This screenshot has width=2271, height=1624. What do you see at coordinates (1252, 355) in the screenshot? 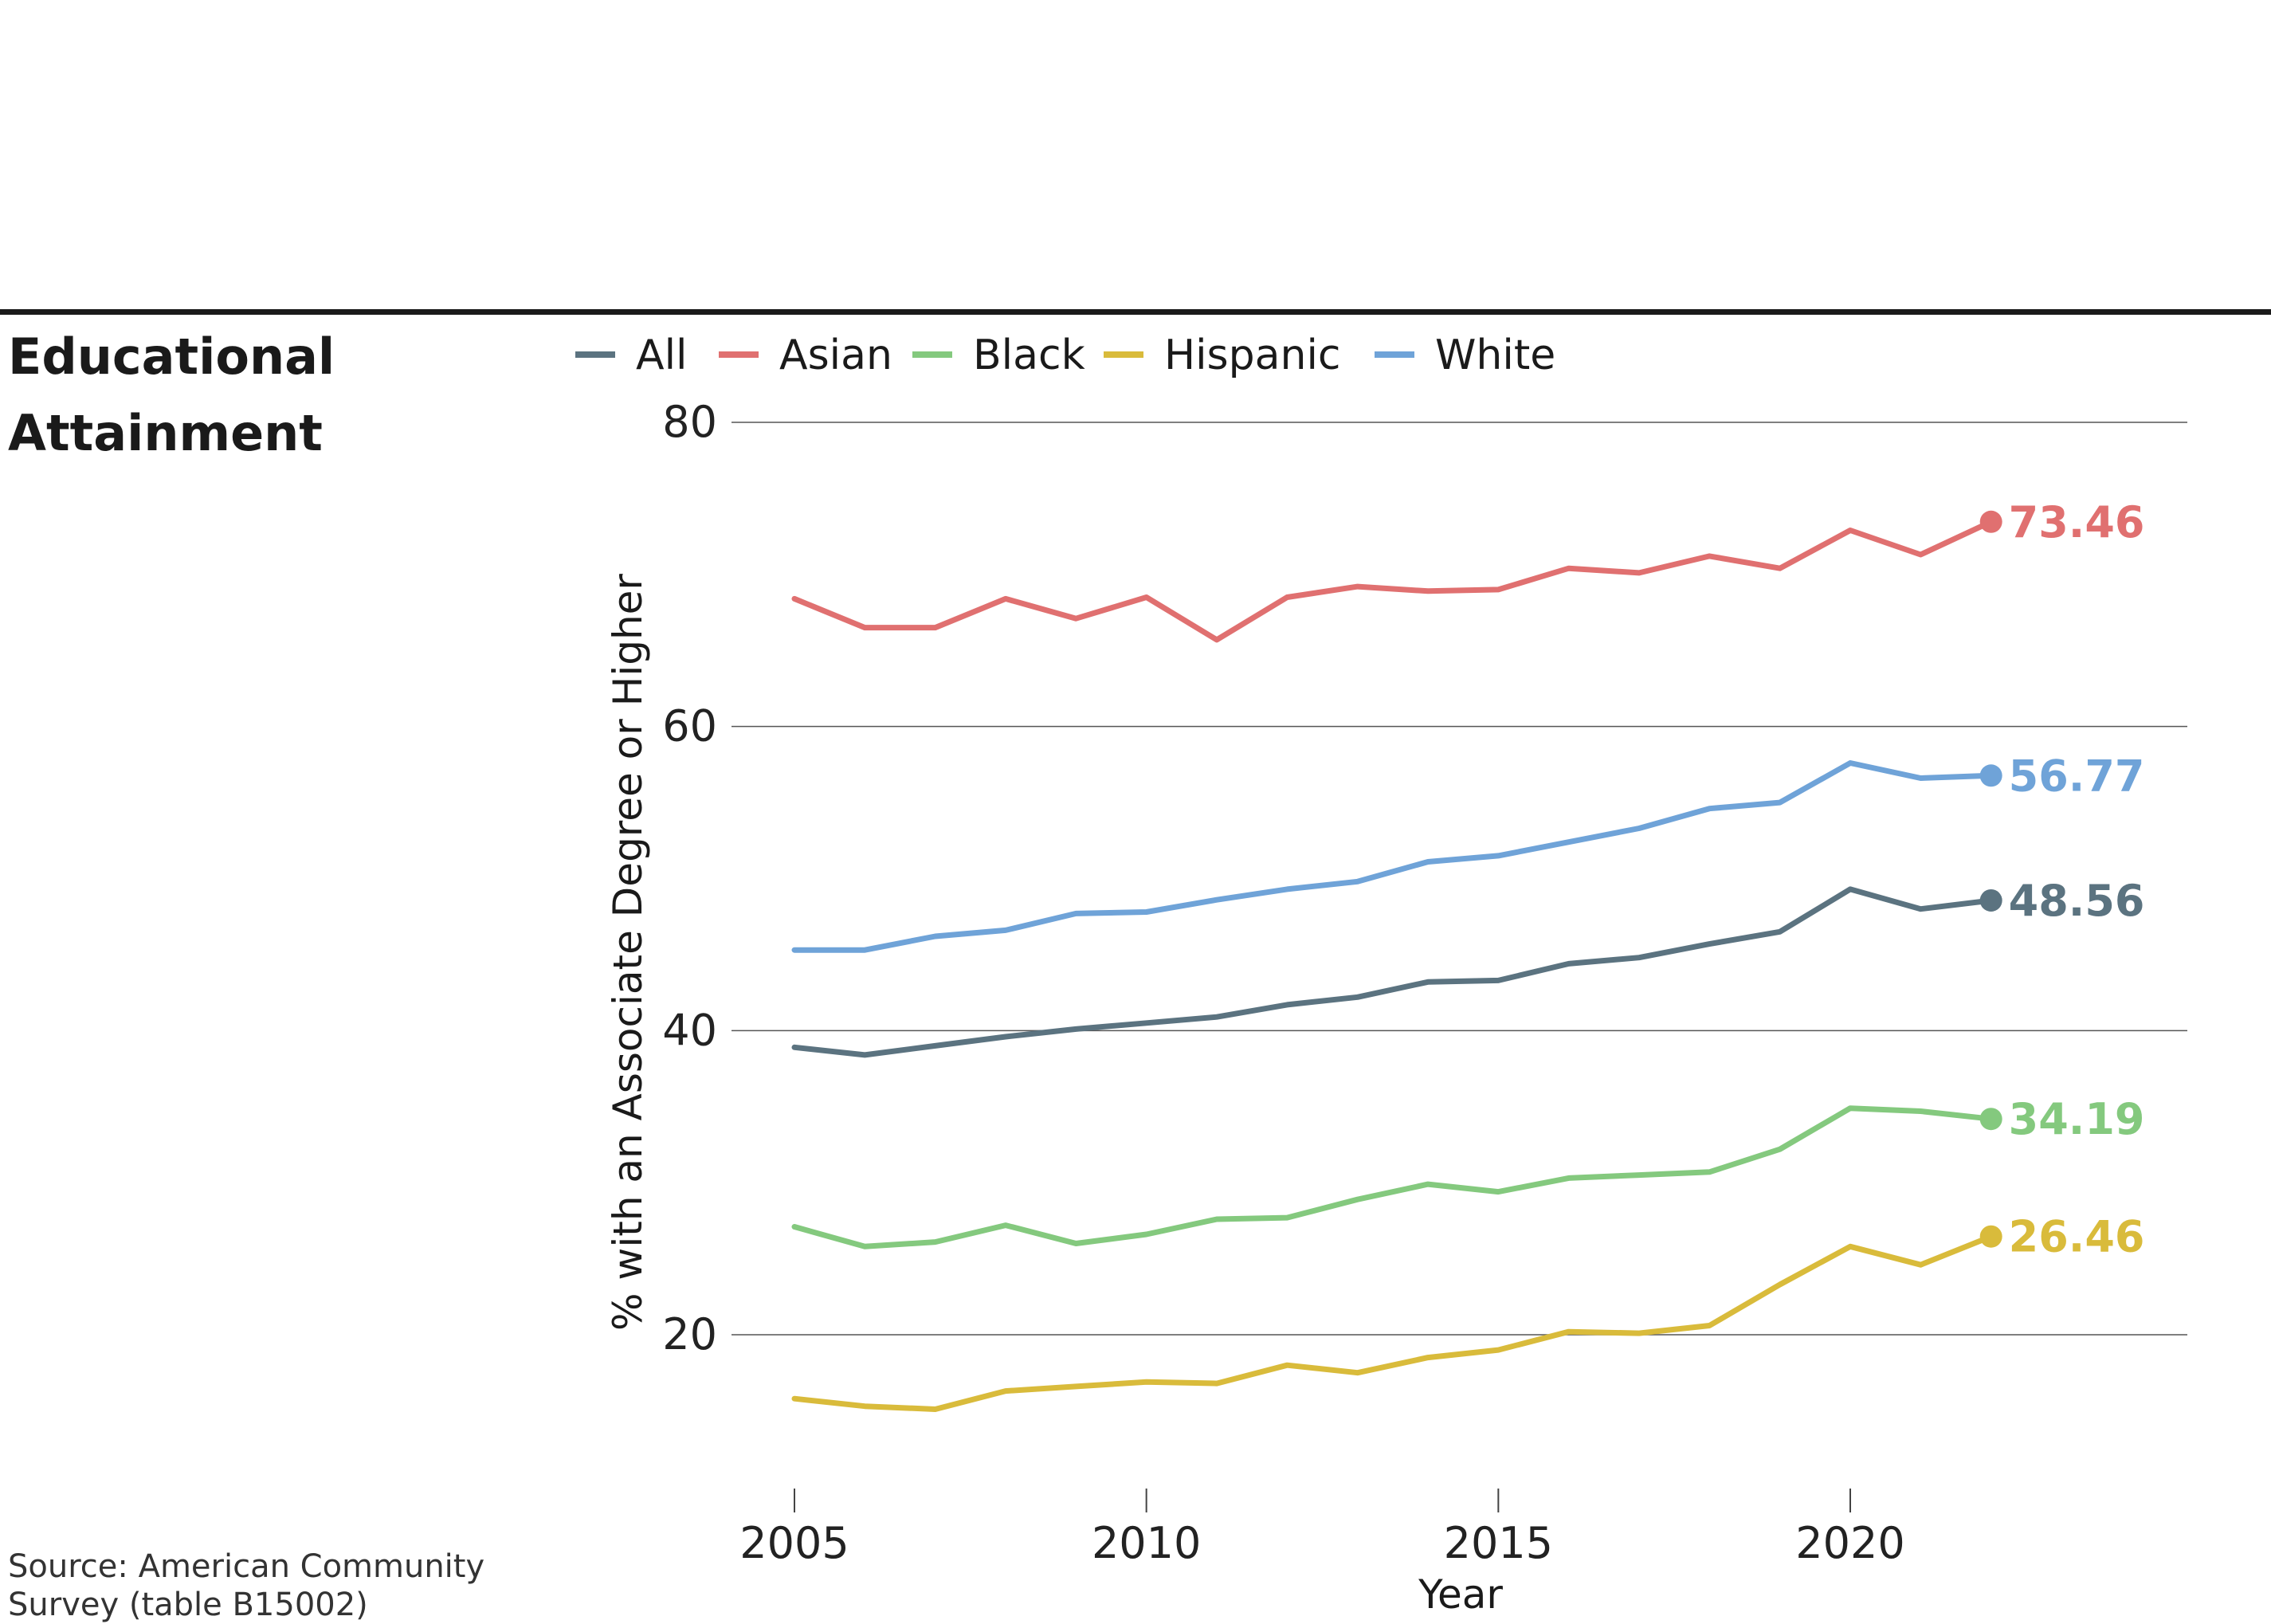
I see `legend-label: Hispanic` at bounding box center [1252, 355].